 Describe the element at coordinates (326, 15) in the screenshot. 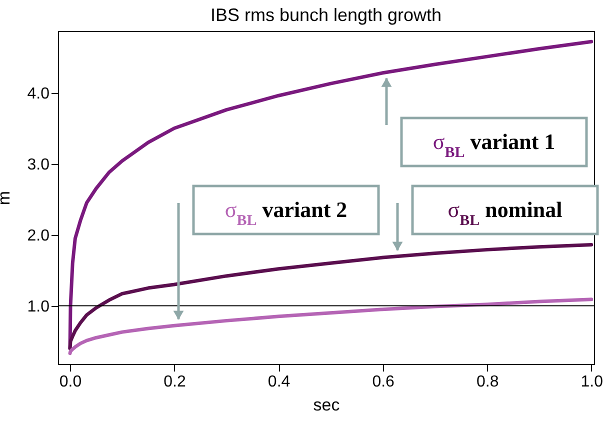

I see `chart-title: IBS rms bunch length growth` at that location.